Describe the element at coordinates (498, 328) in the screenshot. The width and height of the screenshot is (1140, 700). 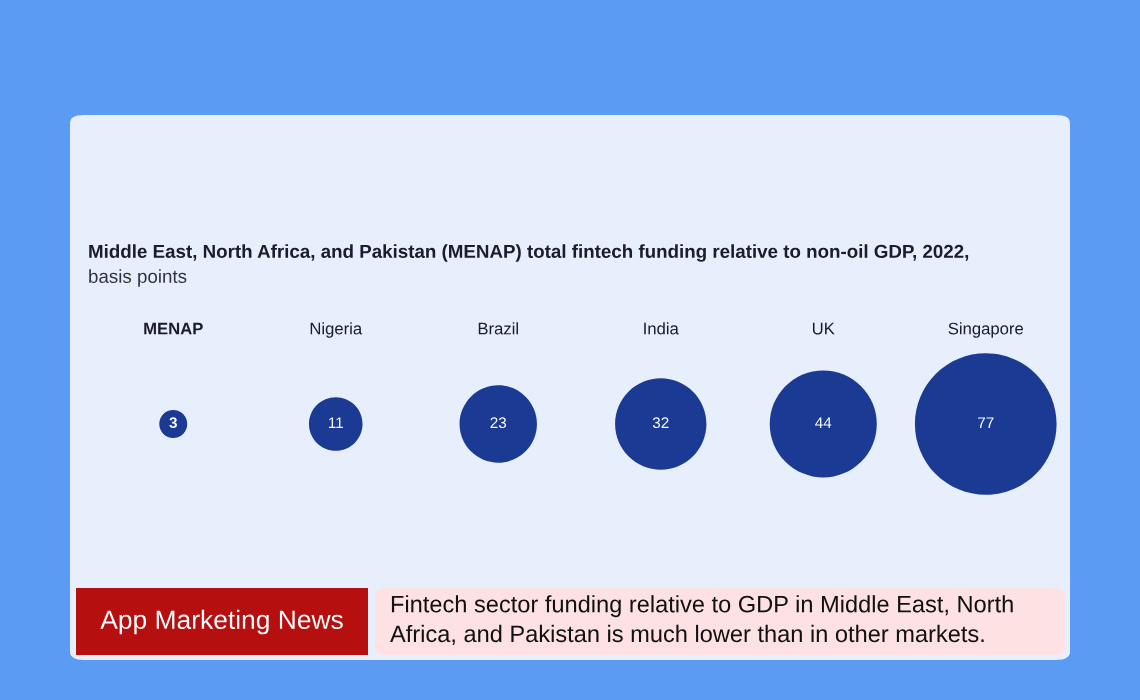
I see `category-label: Brazil` at that location.